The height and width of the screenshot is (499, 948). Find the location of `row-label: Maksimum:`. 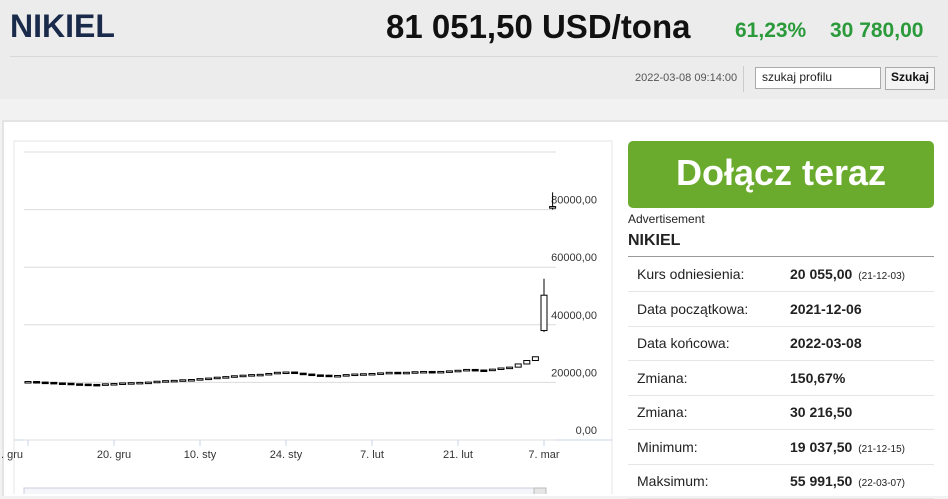

row-label: Maksimum: is located at coordinates (673, 481).